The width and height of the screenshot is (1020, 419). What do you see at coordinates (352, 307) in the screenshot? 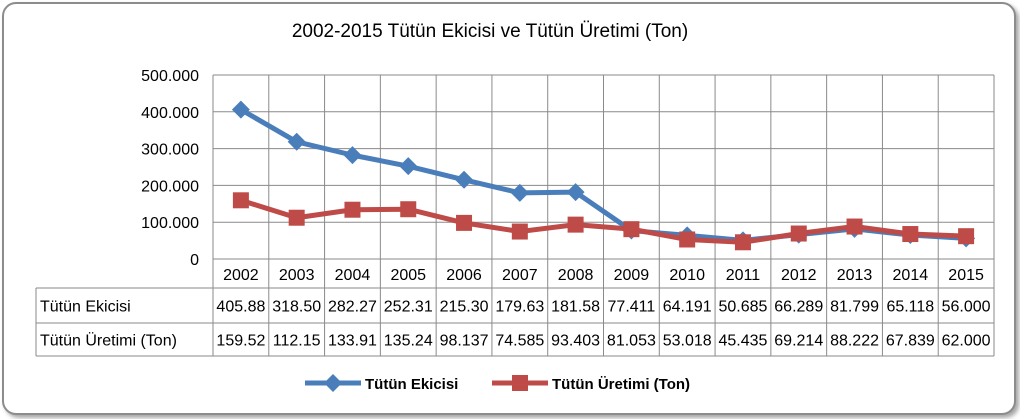
I see `table-cell: 282.27` at bounding box center [352, 307].